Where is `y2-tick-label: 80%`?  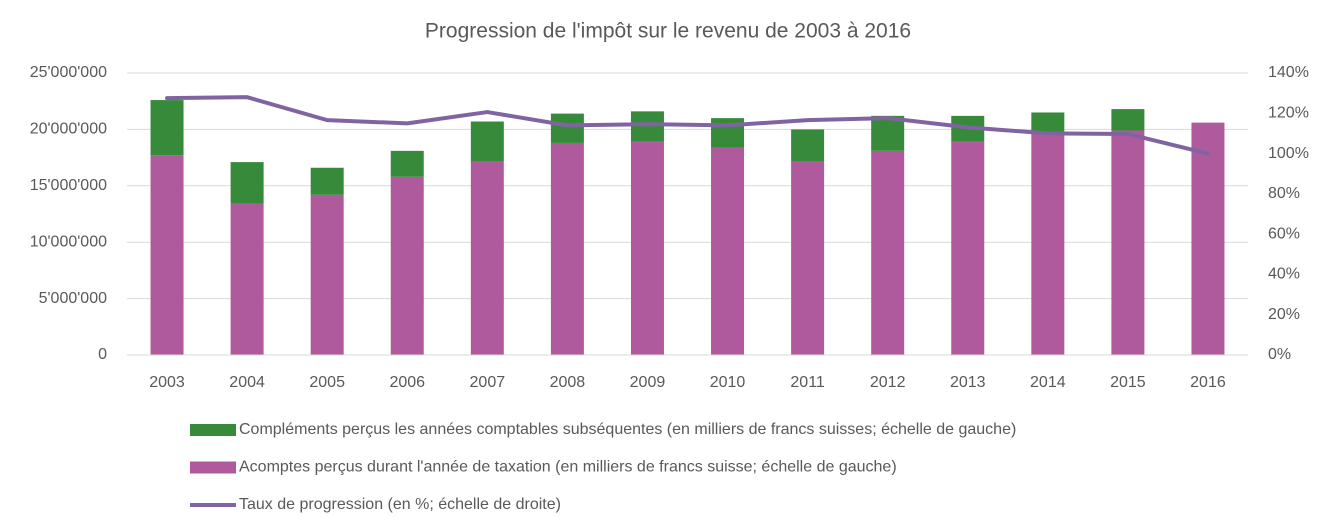 y2-tick-label: 80% is located at coordinates (1284, 193).